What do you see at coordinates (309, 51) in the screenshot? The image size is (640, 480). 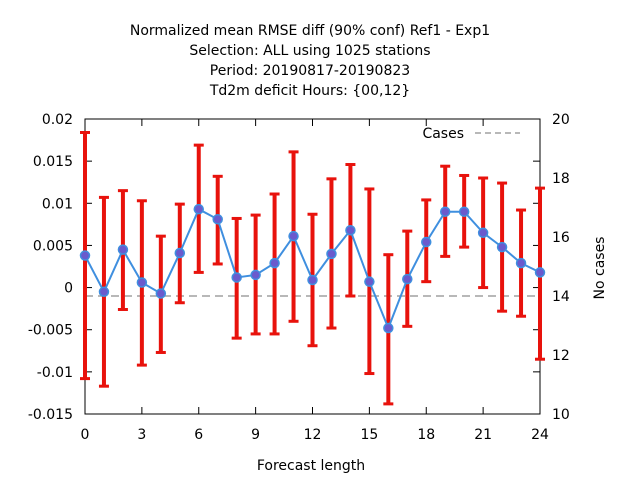 I see `title-line-2: Selection: ALL using 1025 stations` at bounding box center [309, 51].